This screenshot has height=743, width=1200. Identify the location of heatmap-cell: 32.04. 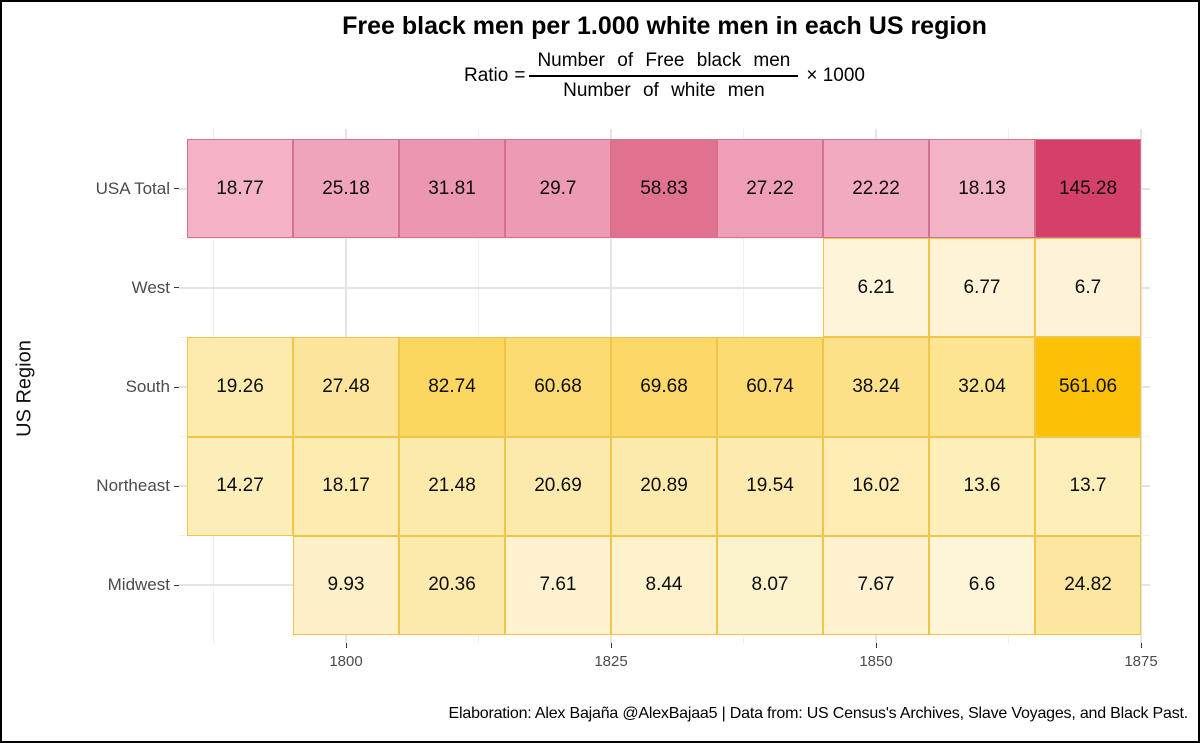
(982, 387).